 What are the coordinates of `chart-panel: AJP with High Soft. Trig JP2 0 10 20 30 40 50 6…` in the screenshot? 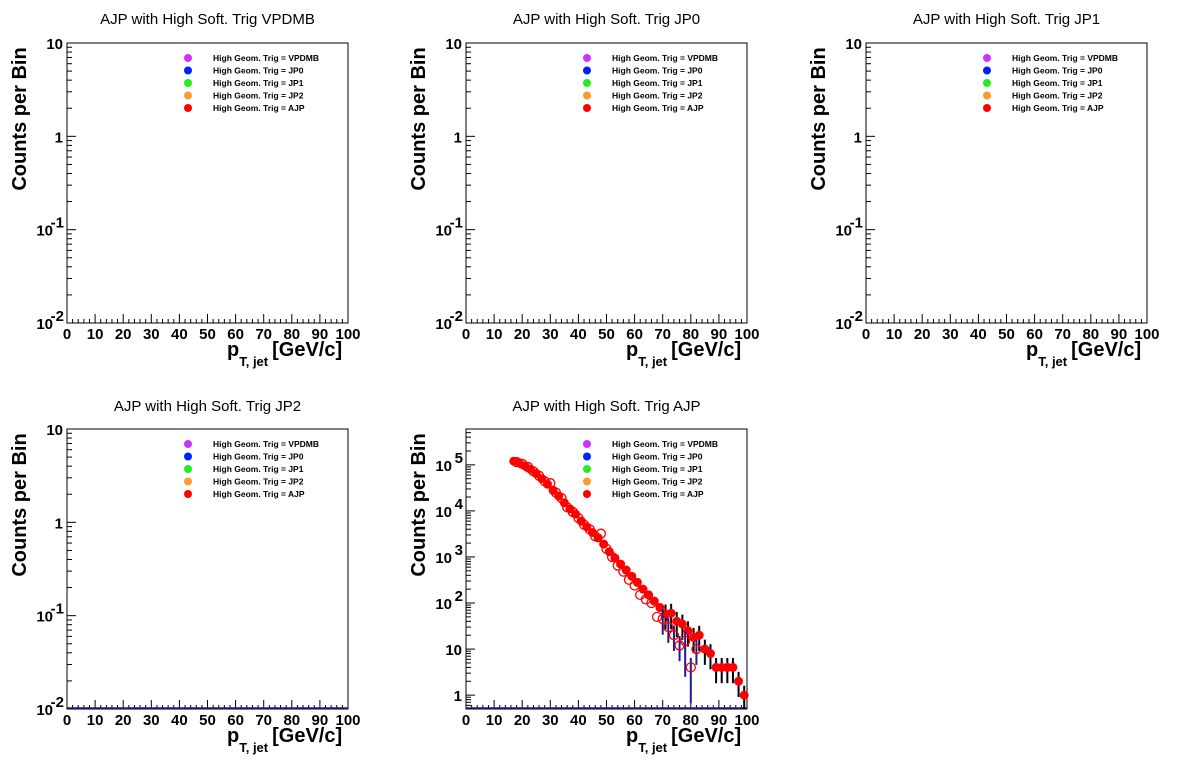 It's located at (185, 576).